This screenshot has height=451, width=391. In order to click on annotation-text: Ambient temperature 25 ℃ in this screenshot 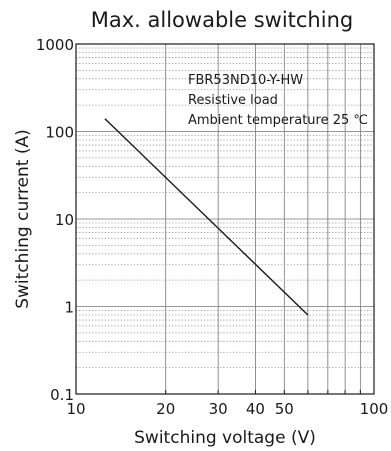, I will do `click(278, 120)`.